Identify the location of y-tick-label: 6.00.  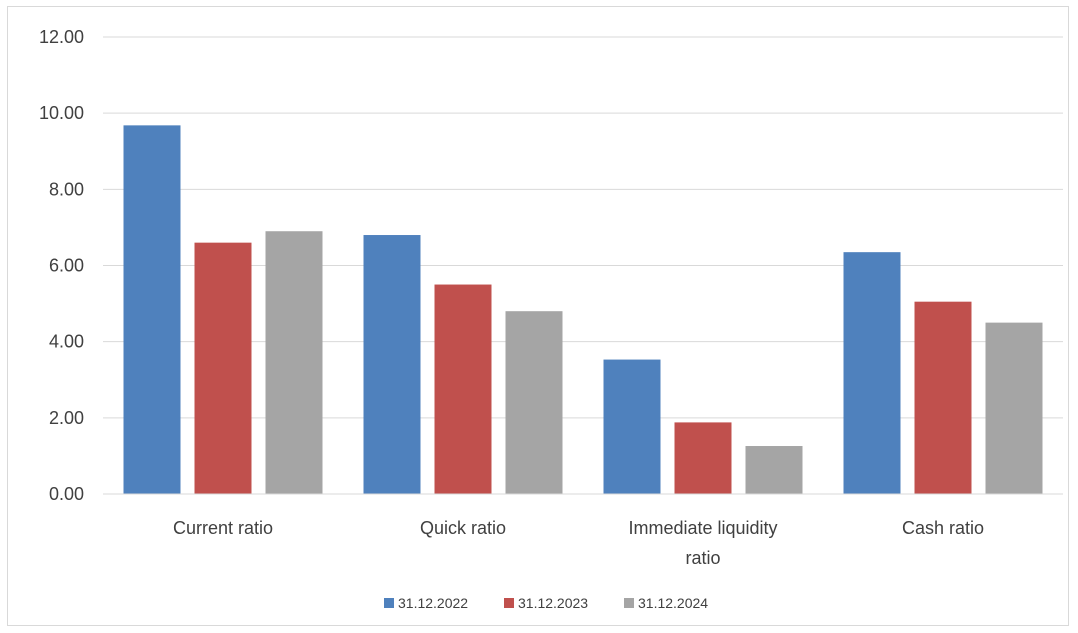
(66, 266).